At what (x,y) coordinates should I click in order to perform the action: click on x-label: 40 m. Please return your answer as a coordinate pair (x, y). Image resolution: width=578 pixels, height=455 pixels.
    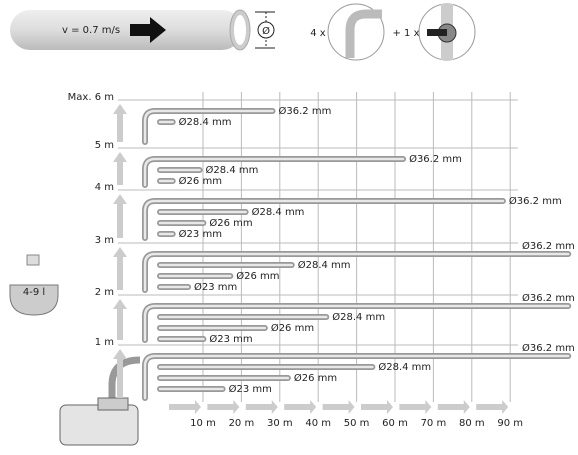
    Looking at the image, I should click on (318, 423).